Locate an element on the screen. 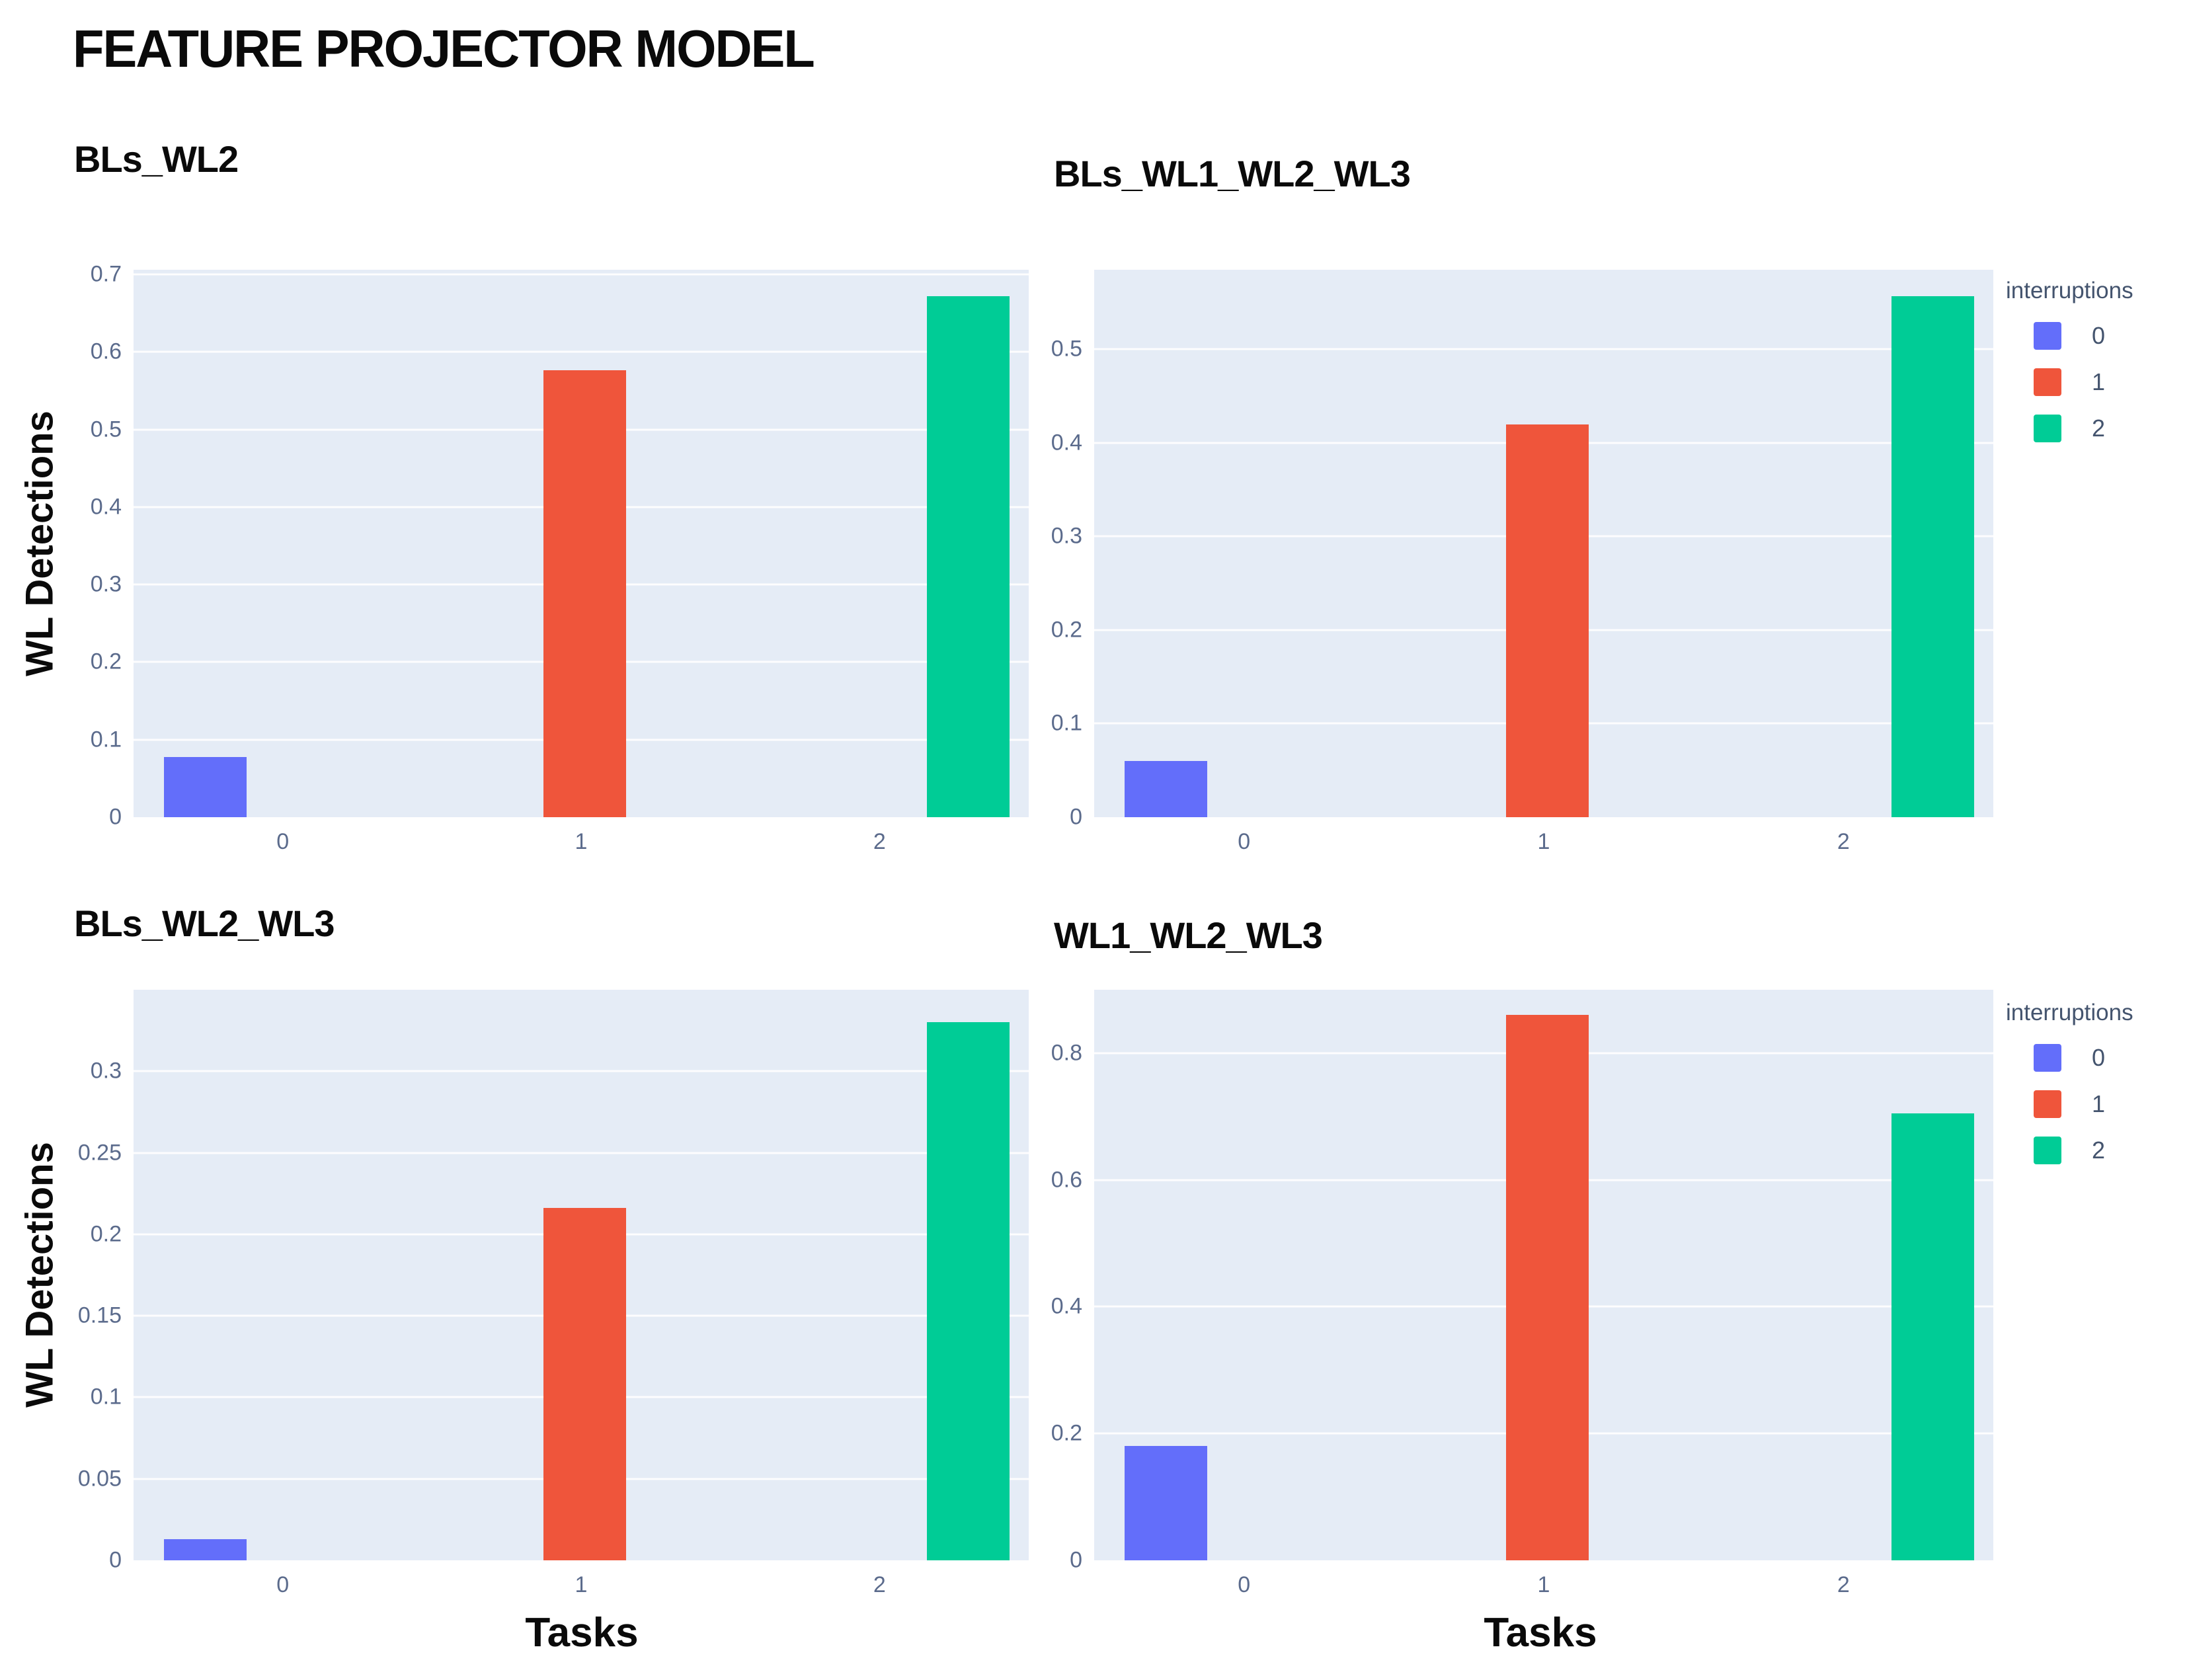  y-tick-label: 0.05 is located at coordinates (99, 1479).